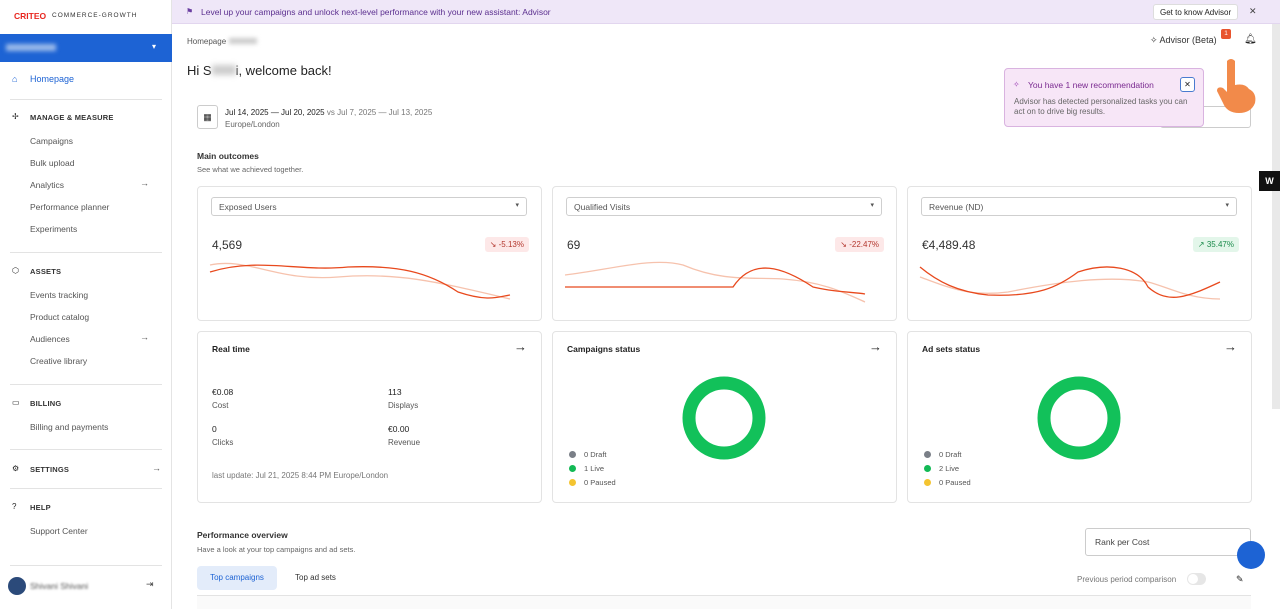 The image size is (1280, 609). I want to click on section-title: ASSETS, so click(46, 271).